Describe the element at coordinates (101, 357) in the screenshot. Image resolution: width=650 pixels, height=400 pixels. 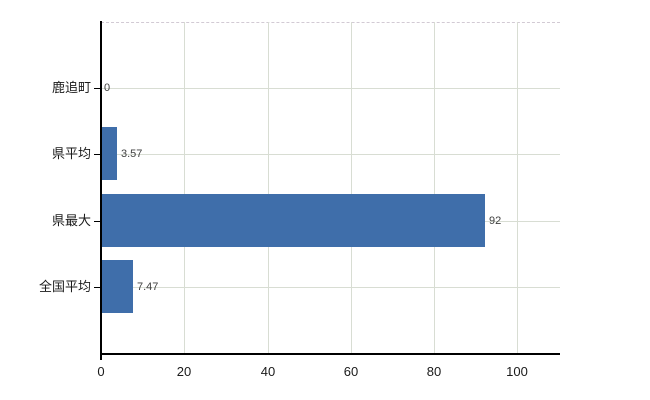
I see `x-axis-origin-tick` at that location.